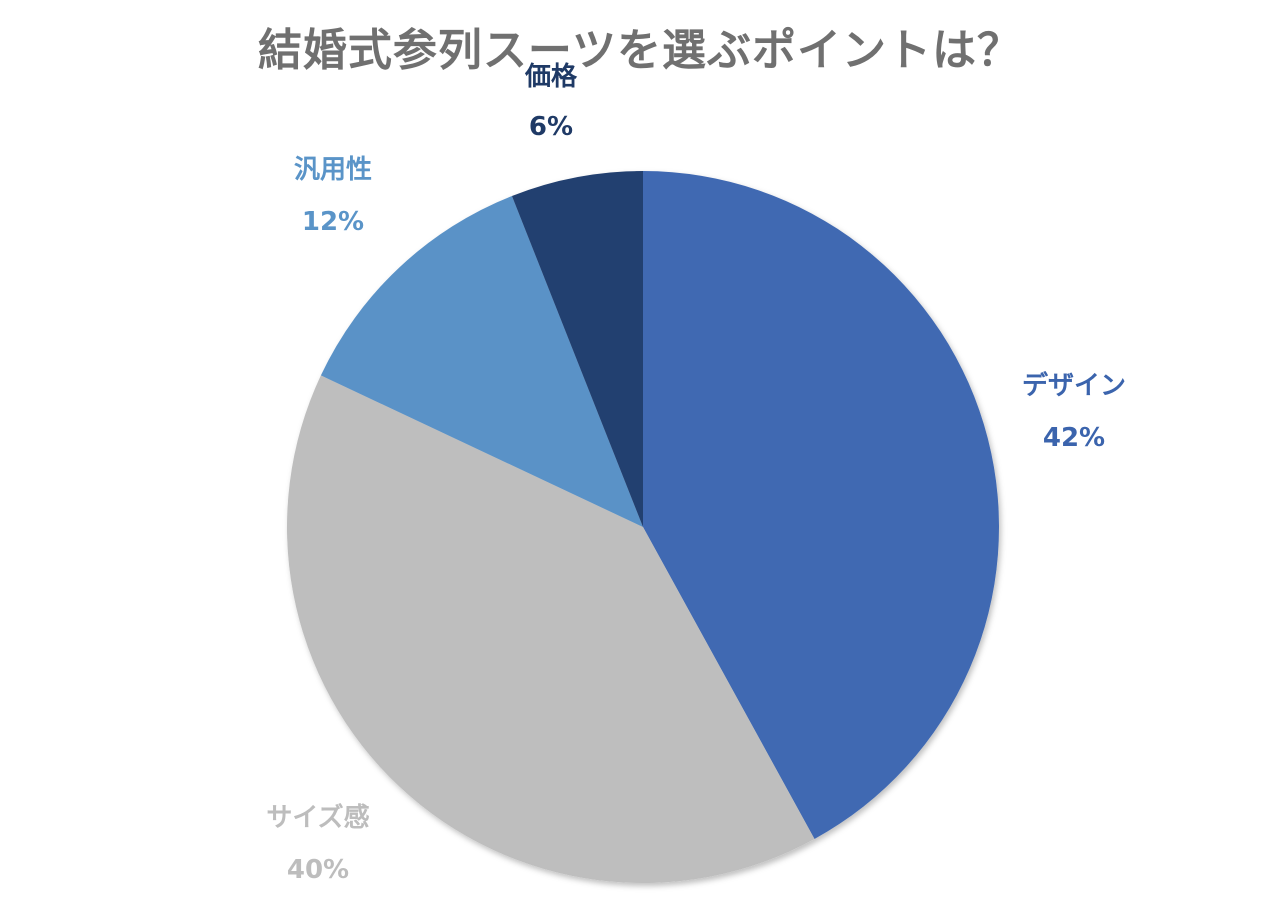 The width and height of the screenshot is (1280, 900). What do you see at coordinates (577, 349) in the screenshot?
I see `slice-price` at bounding box center [577, 349].